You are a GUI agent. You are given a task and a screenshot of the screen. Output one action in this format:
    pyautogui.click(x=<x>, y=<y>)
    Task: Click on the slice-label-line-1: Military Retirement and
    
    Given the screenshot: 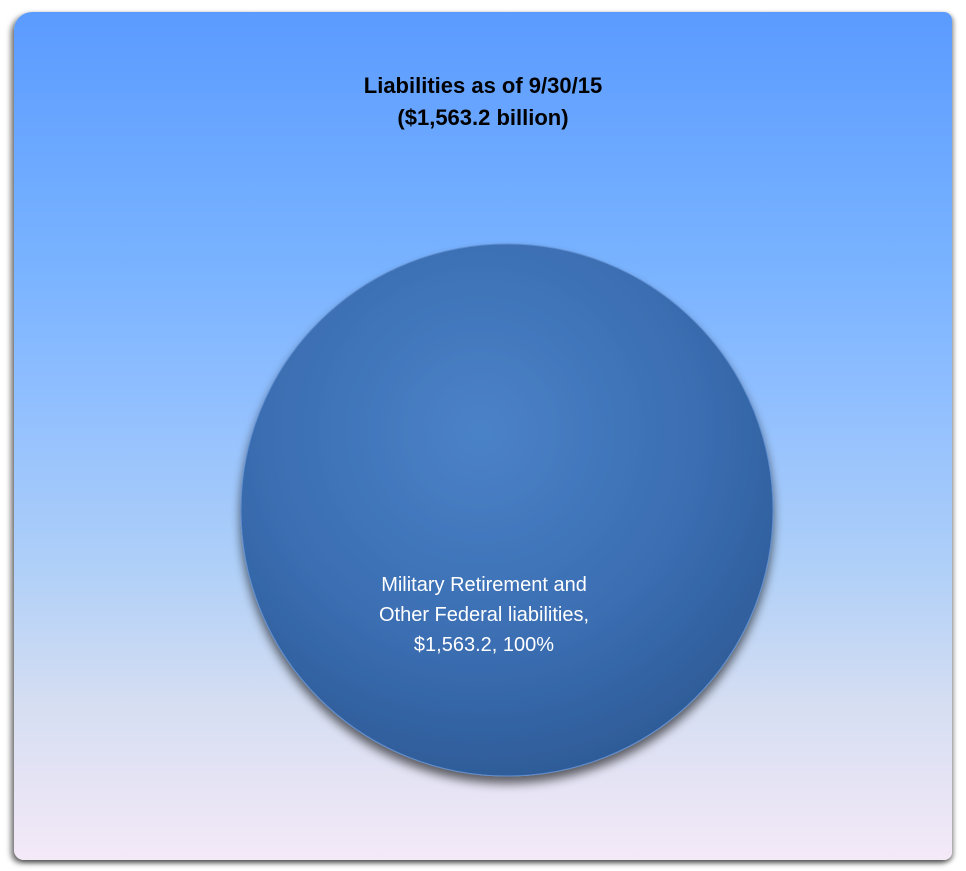 What is the action you would take?
    pyautogui.click(x=484, y=585)
    